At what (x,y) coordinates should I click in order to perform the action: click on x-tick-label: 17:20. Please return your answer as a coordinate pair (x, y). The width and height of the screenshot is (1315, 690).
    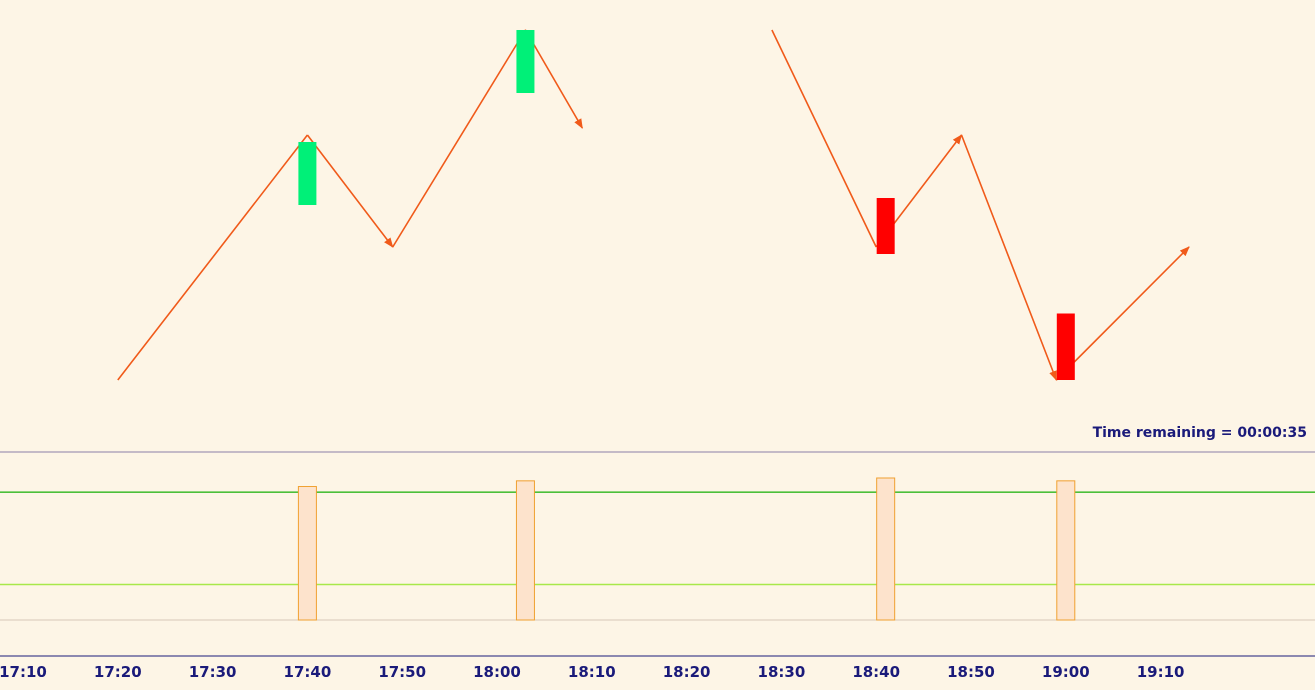
    Looking at the image, I should click on (118, 672).